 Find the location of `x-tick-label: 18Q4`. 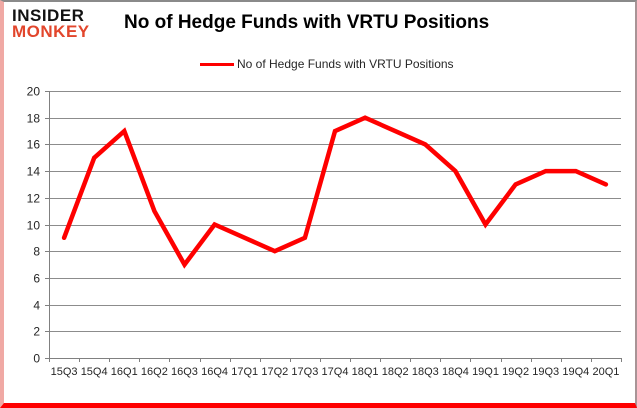

x-tick-label: 18Q4 is located at coordinates (455, 372).